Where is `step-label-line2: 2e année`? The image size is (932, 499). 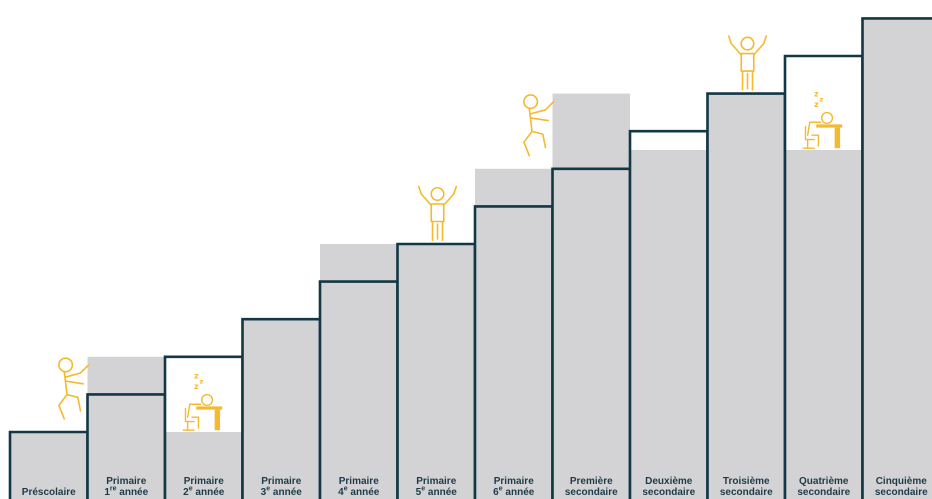 step-label-line2: 2e année is located at coordinates (204, 491).